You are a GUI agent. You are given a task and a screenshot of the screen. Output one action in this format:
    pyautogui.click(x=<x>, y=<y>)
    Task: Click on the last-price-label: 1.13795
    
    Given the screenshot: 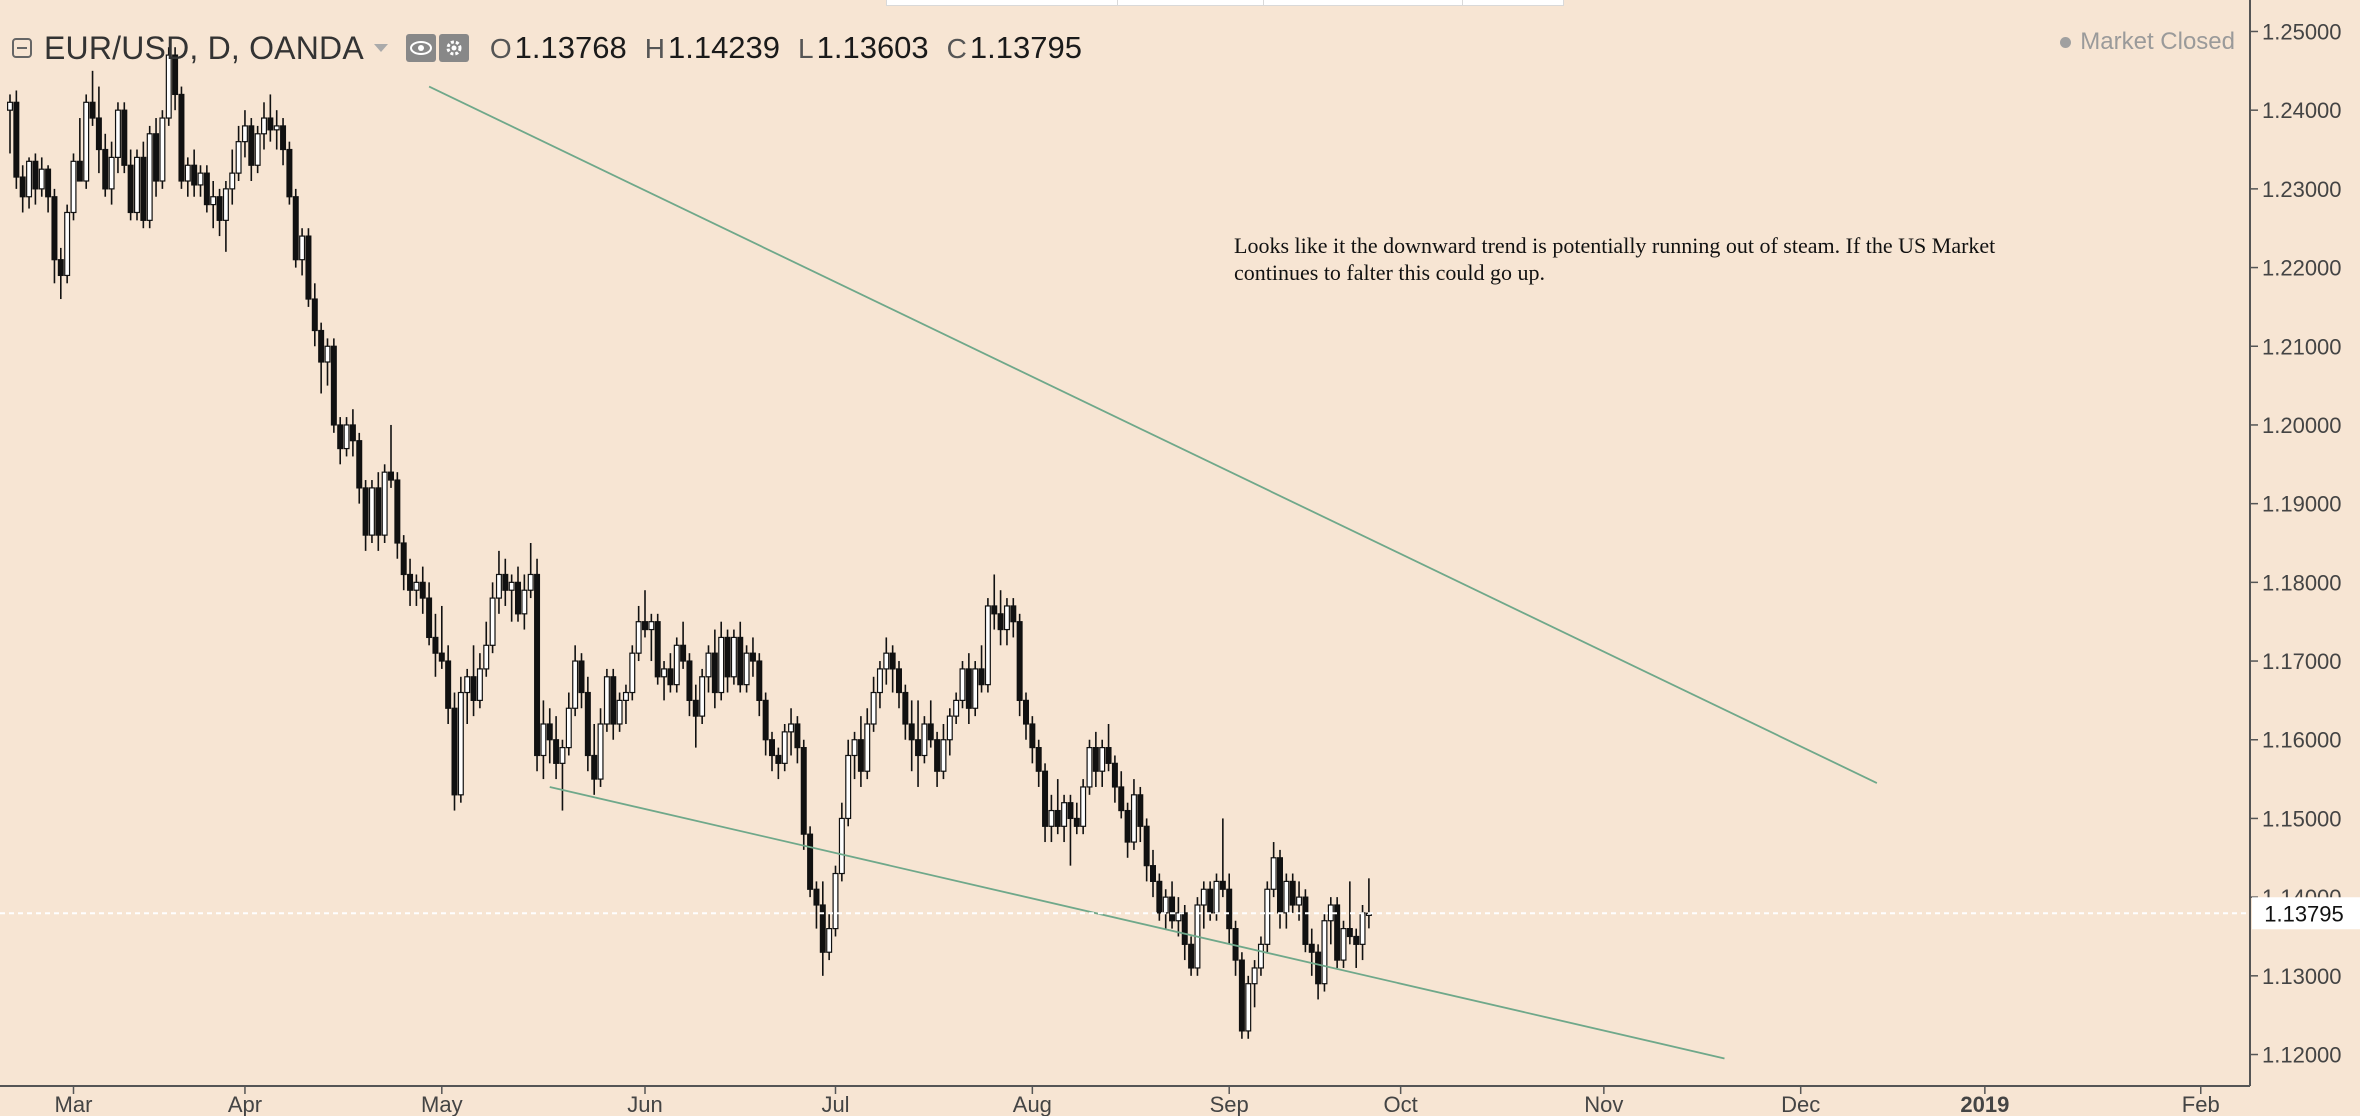 What is the action you would take?
    pyautogui.click(x=2304, y=913)
    